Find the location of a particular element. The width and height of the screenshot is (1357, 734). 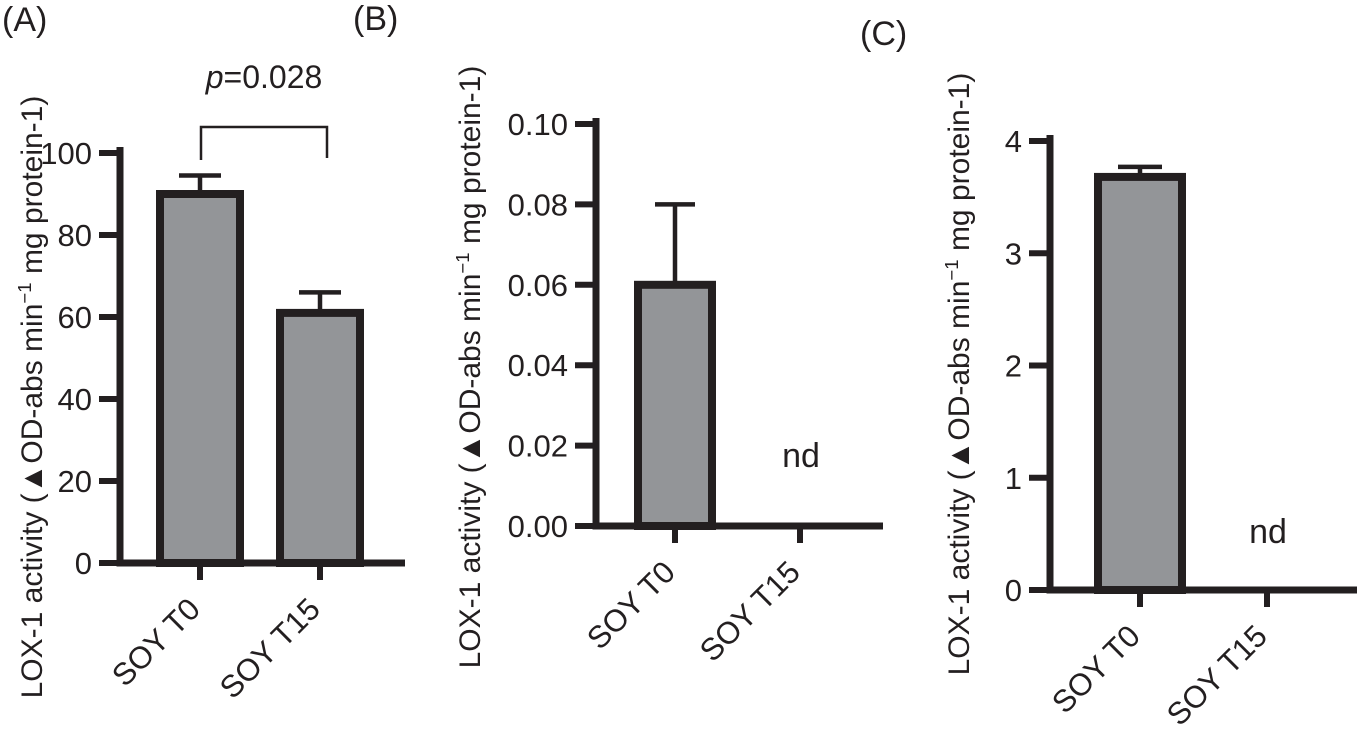

y-tick-label: 40 is located at coordinates (75, 399).